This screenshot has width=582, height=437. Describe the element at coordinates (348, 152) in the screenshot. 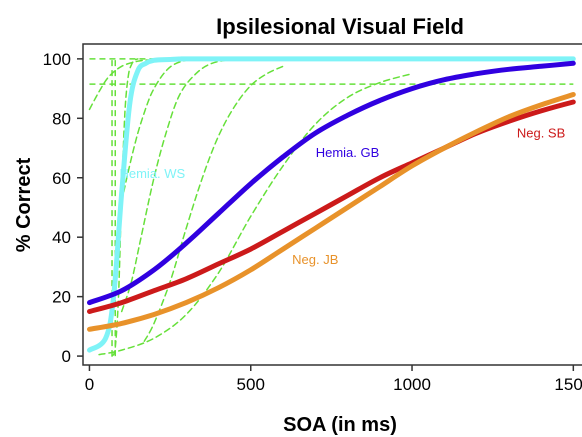

I see `series-label-hemia-gb: Hemia. GB` at that location.